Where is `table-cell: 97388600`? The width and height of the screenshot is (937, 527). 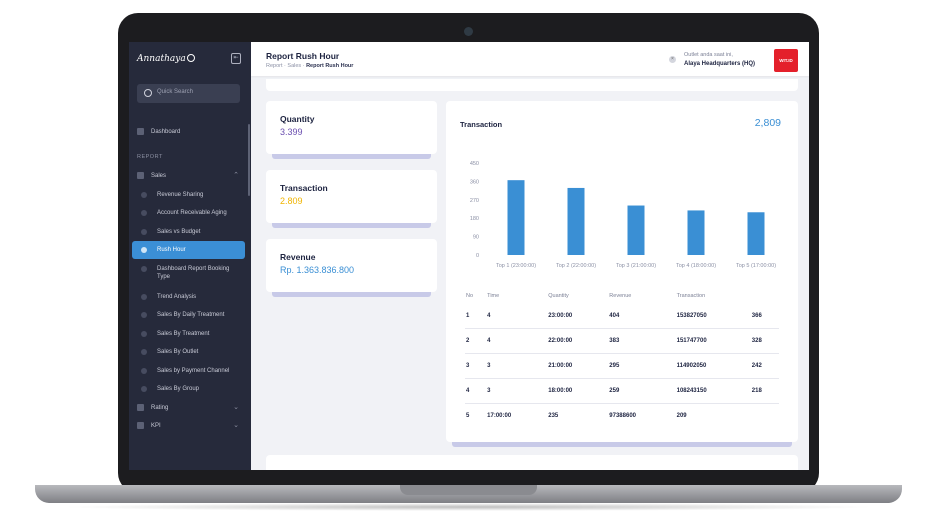
table-cell: 97388600 is located at coordinates (622, 416).